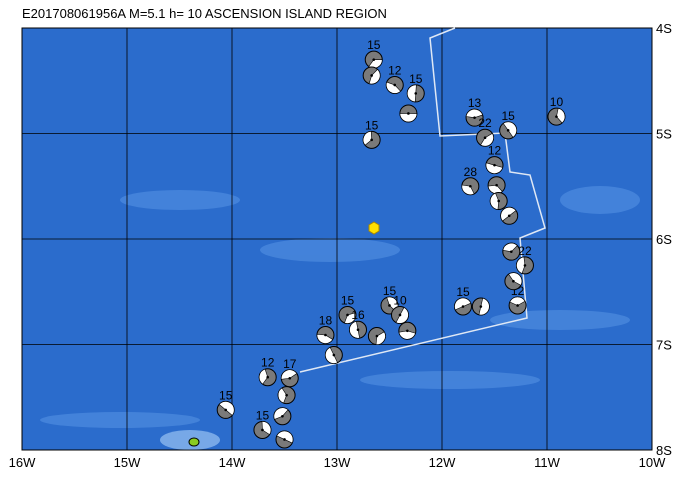  I want to click on lon-label: 12W, so click(442, 462).